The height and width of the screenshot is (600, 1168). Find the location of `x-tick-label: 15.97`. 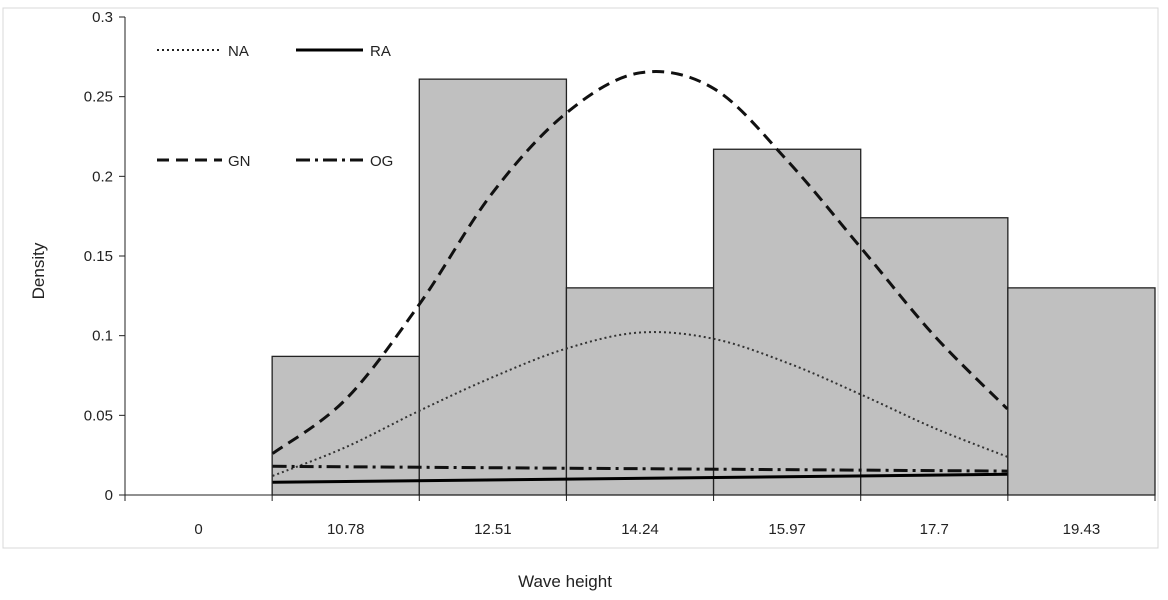

x-tick-label: 15.97 is located at coordinates (787, 529).